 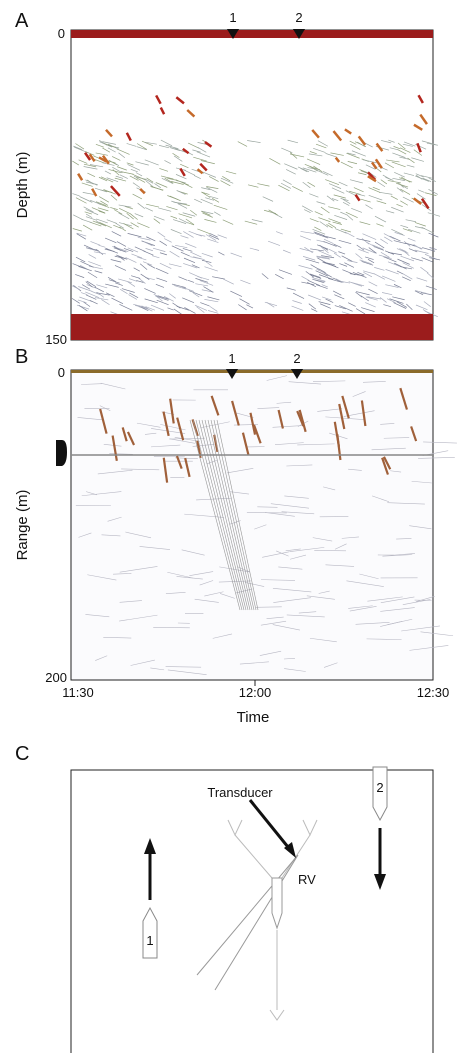 I want to click on panel-label: C, so click(x=22, y=754).